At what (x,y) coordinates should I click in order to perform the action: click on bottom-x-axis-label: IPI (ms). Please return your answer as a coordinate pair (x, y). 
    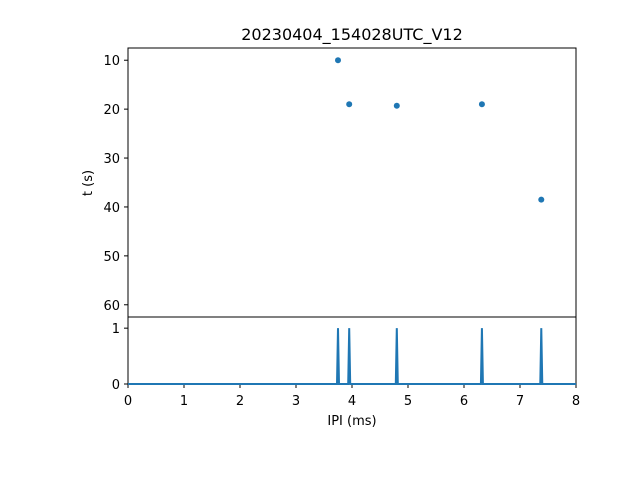
    Looking at the image, I should click on (351, 421).